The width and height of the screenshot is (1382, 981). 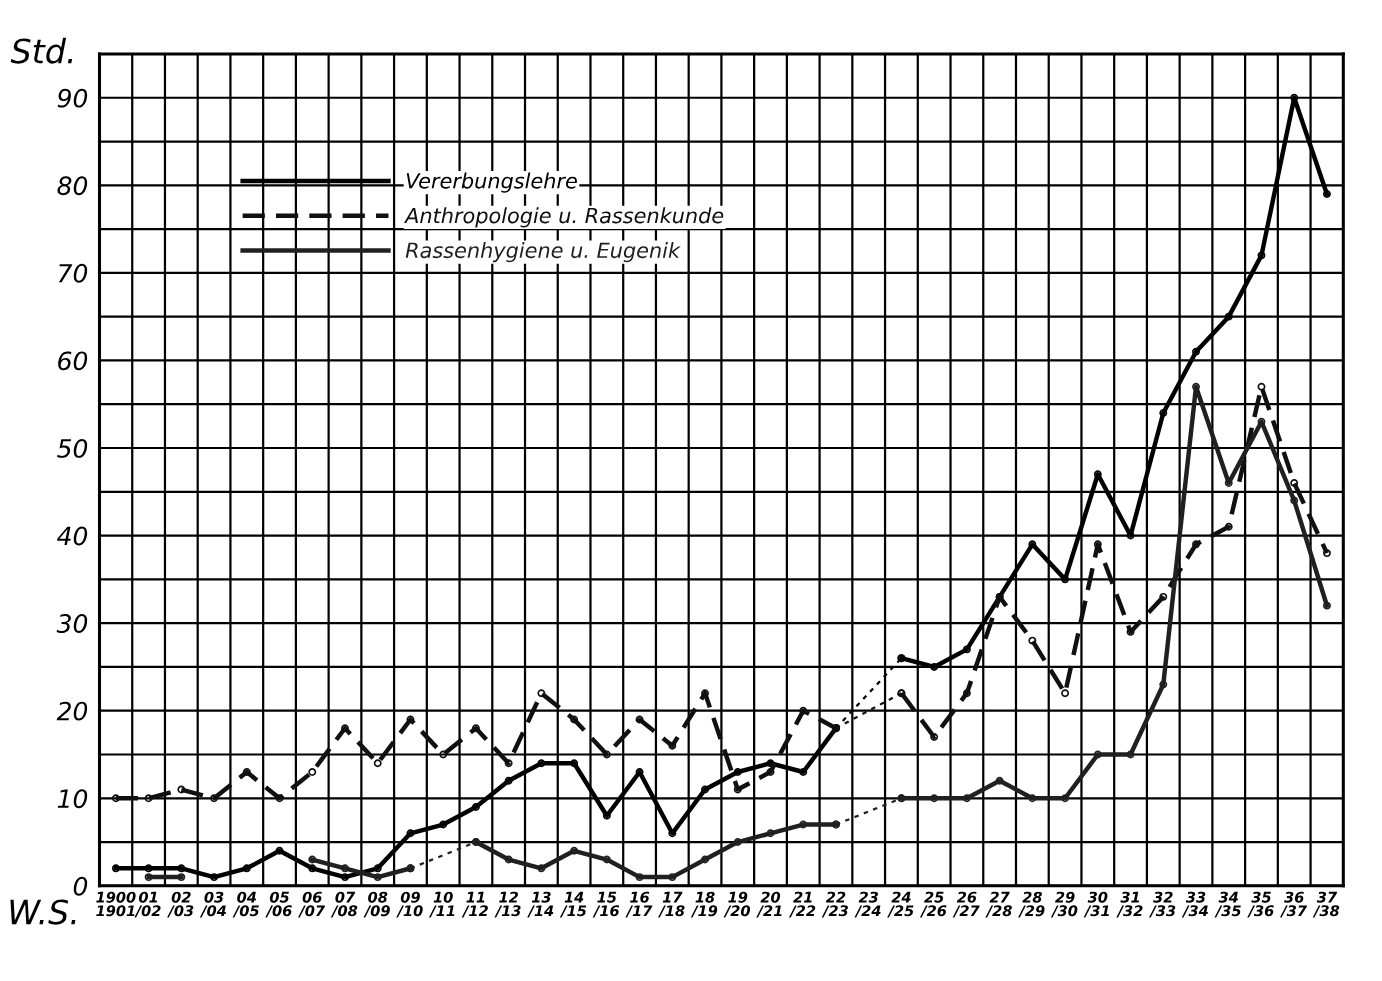 I want to click on x-axis-title: W.S., so click(x=43, y=912).